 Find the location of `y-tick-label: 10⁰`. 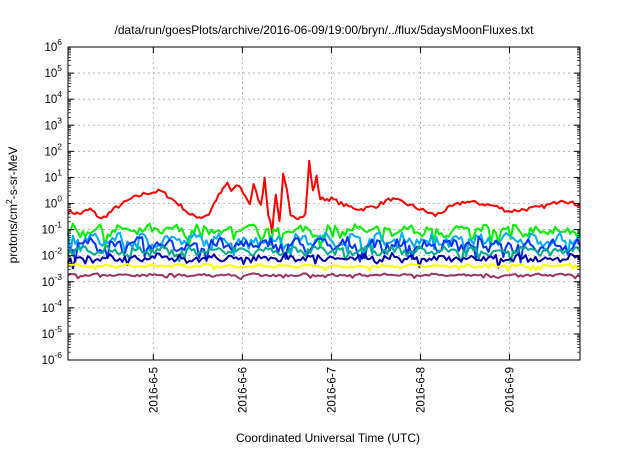

y-tick-label: 10⁰ is located at coordinates (53, 202).